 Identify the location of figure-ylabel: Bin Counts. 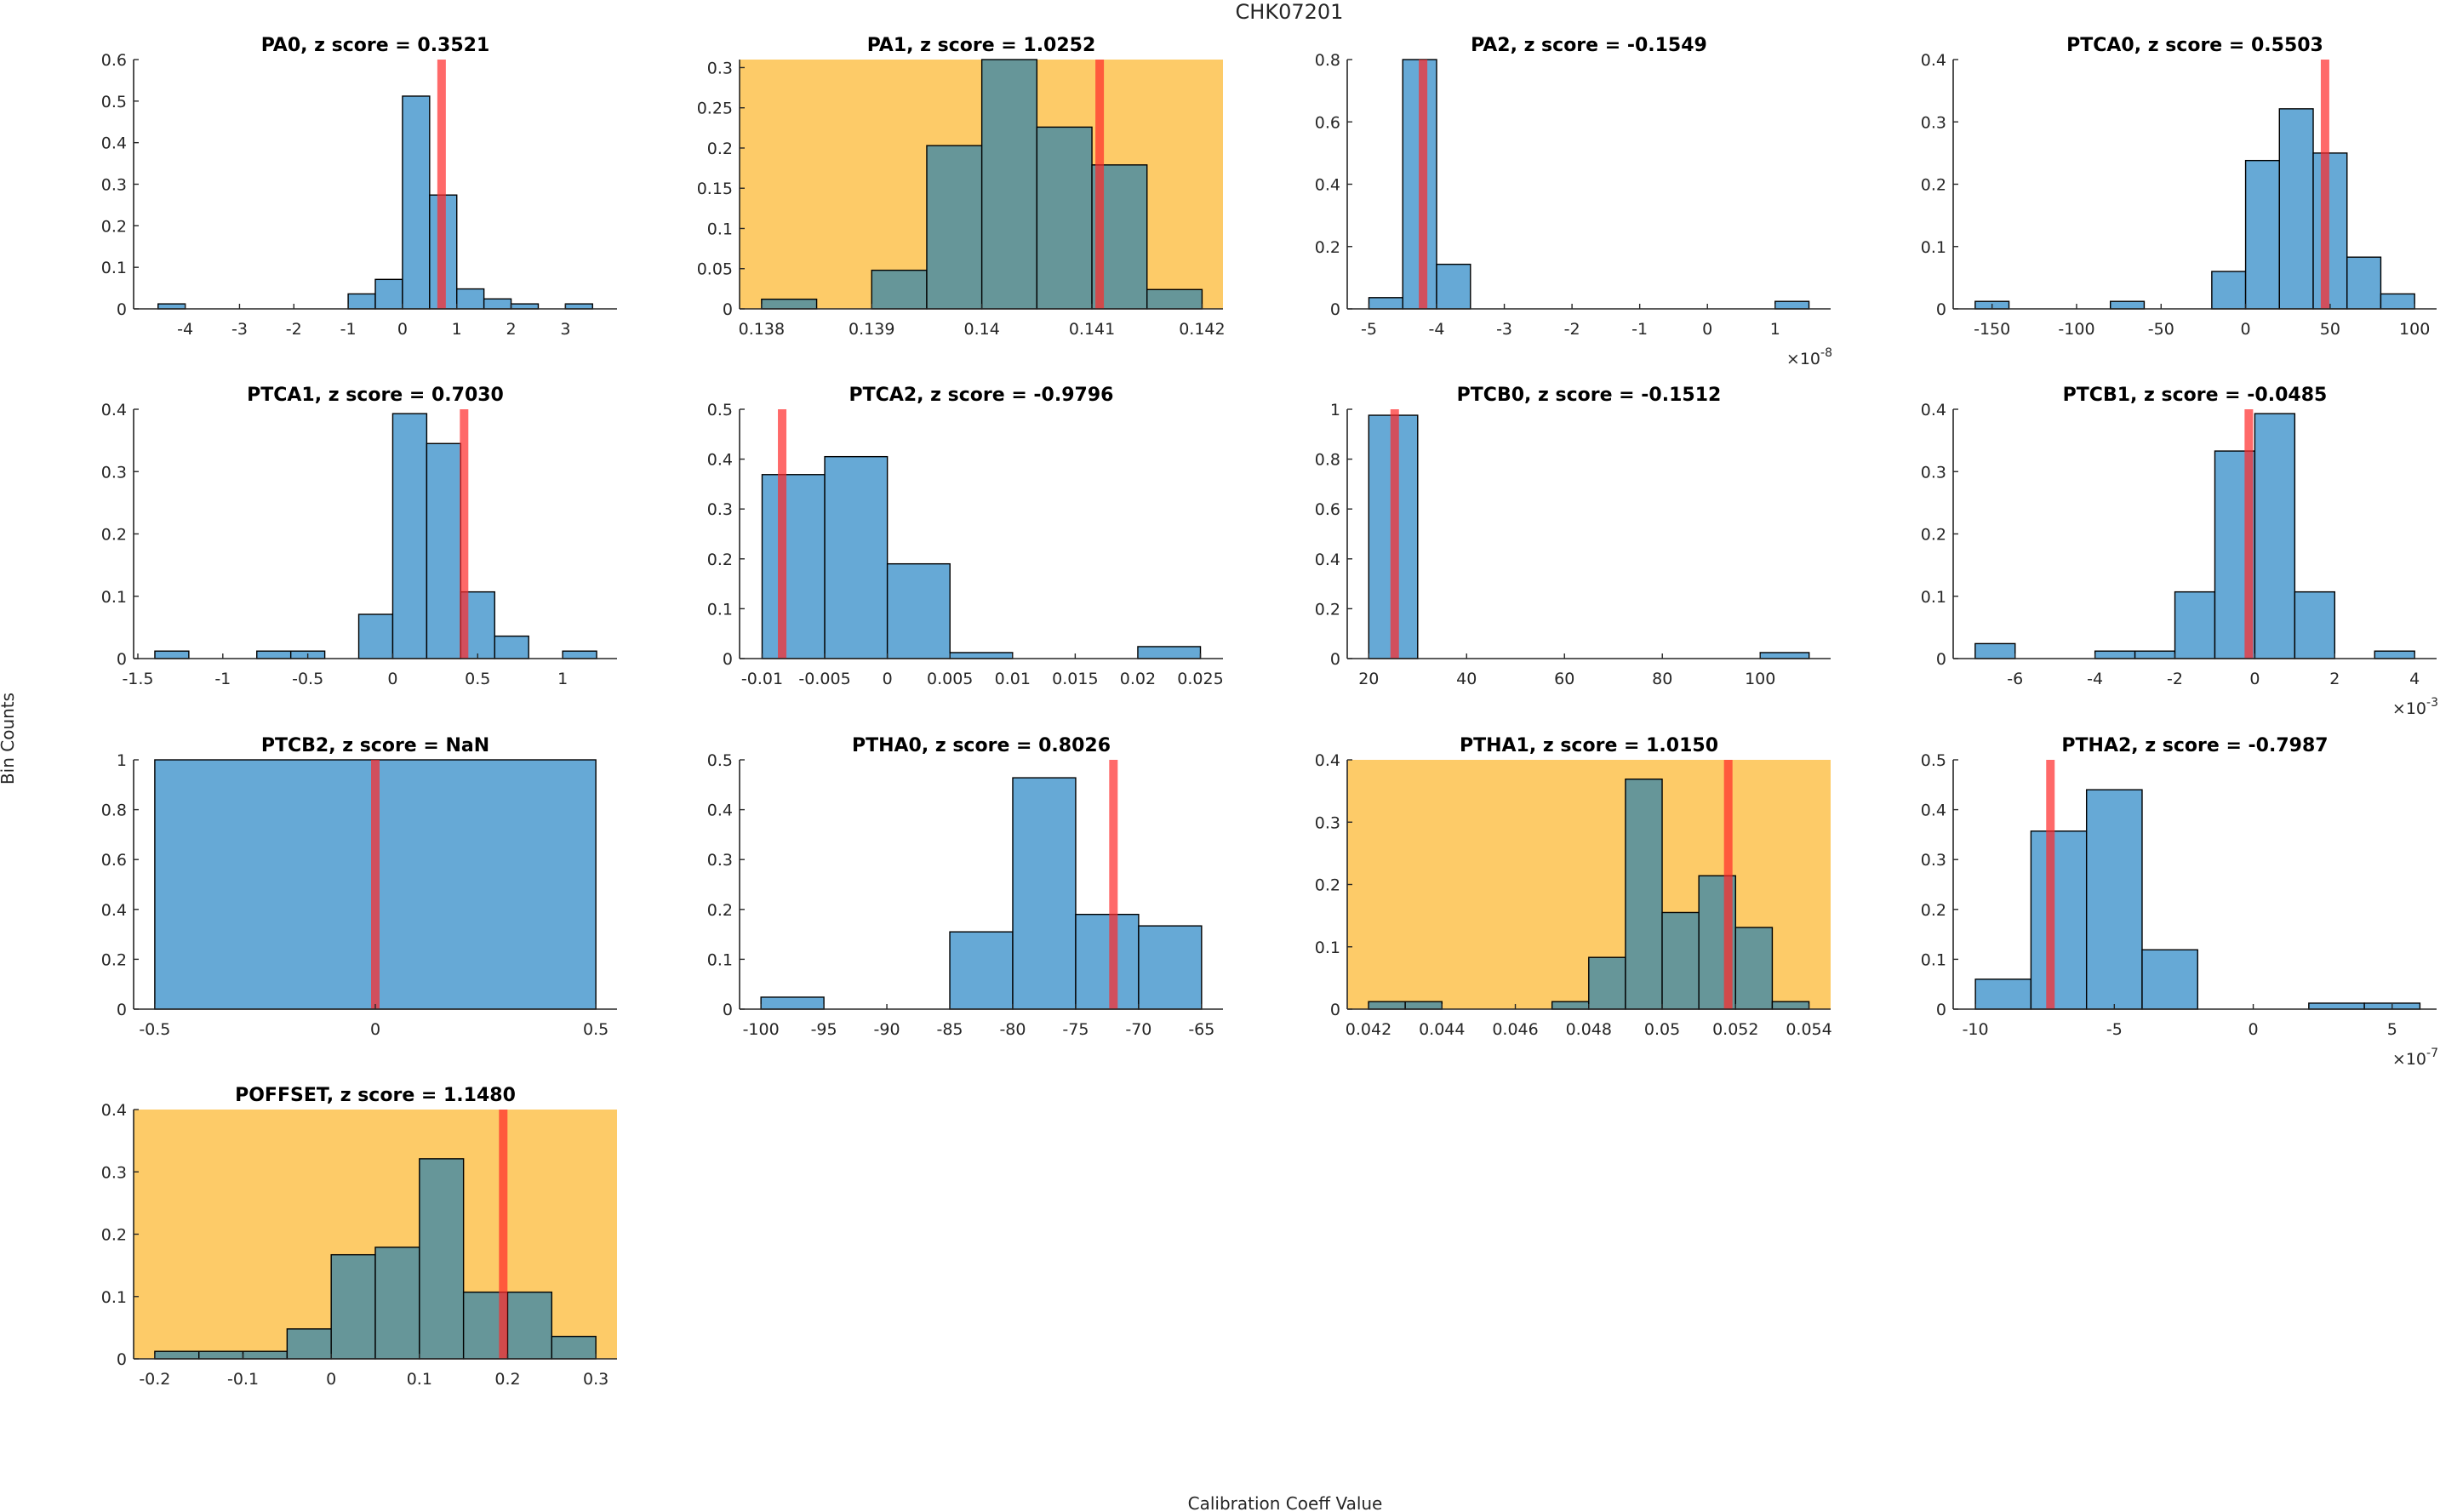
(9, 739).